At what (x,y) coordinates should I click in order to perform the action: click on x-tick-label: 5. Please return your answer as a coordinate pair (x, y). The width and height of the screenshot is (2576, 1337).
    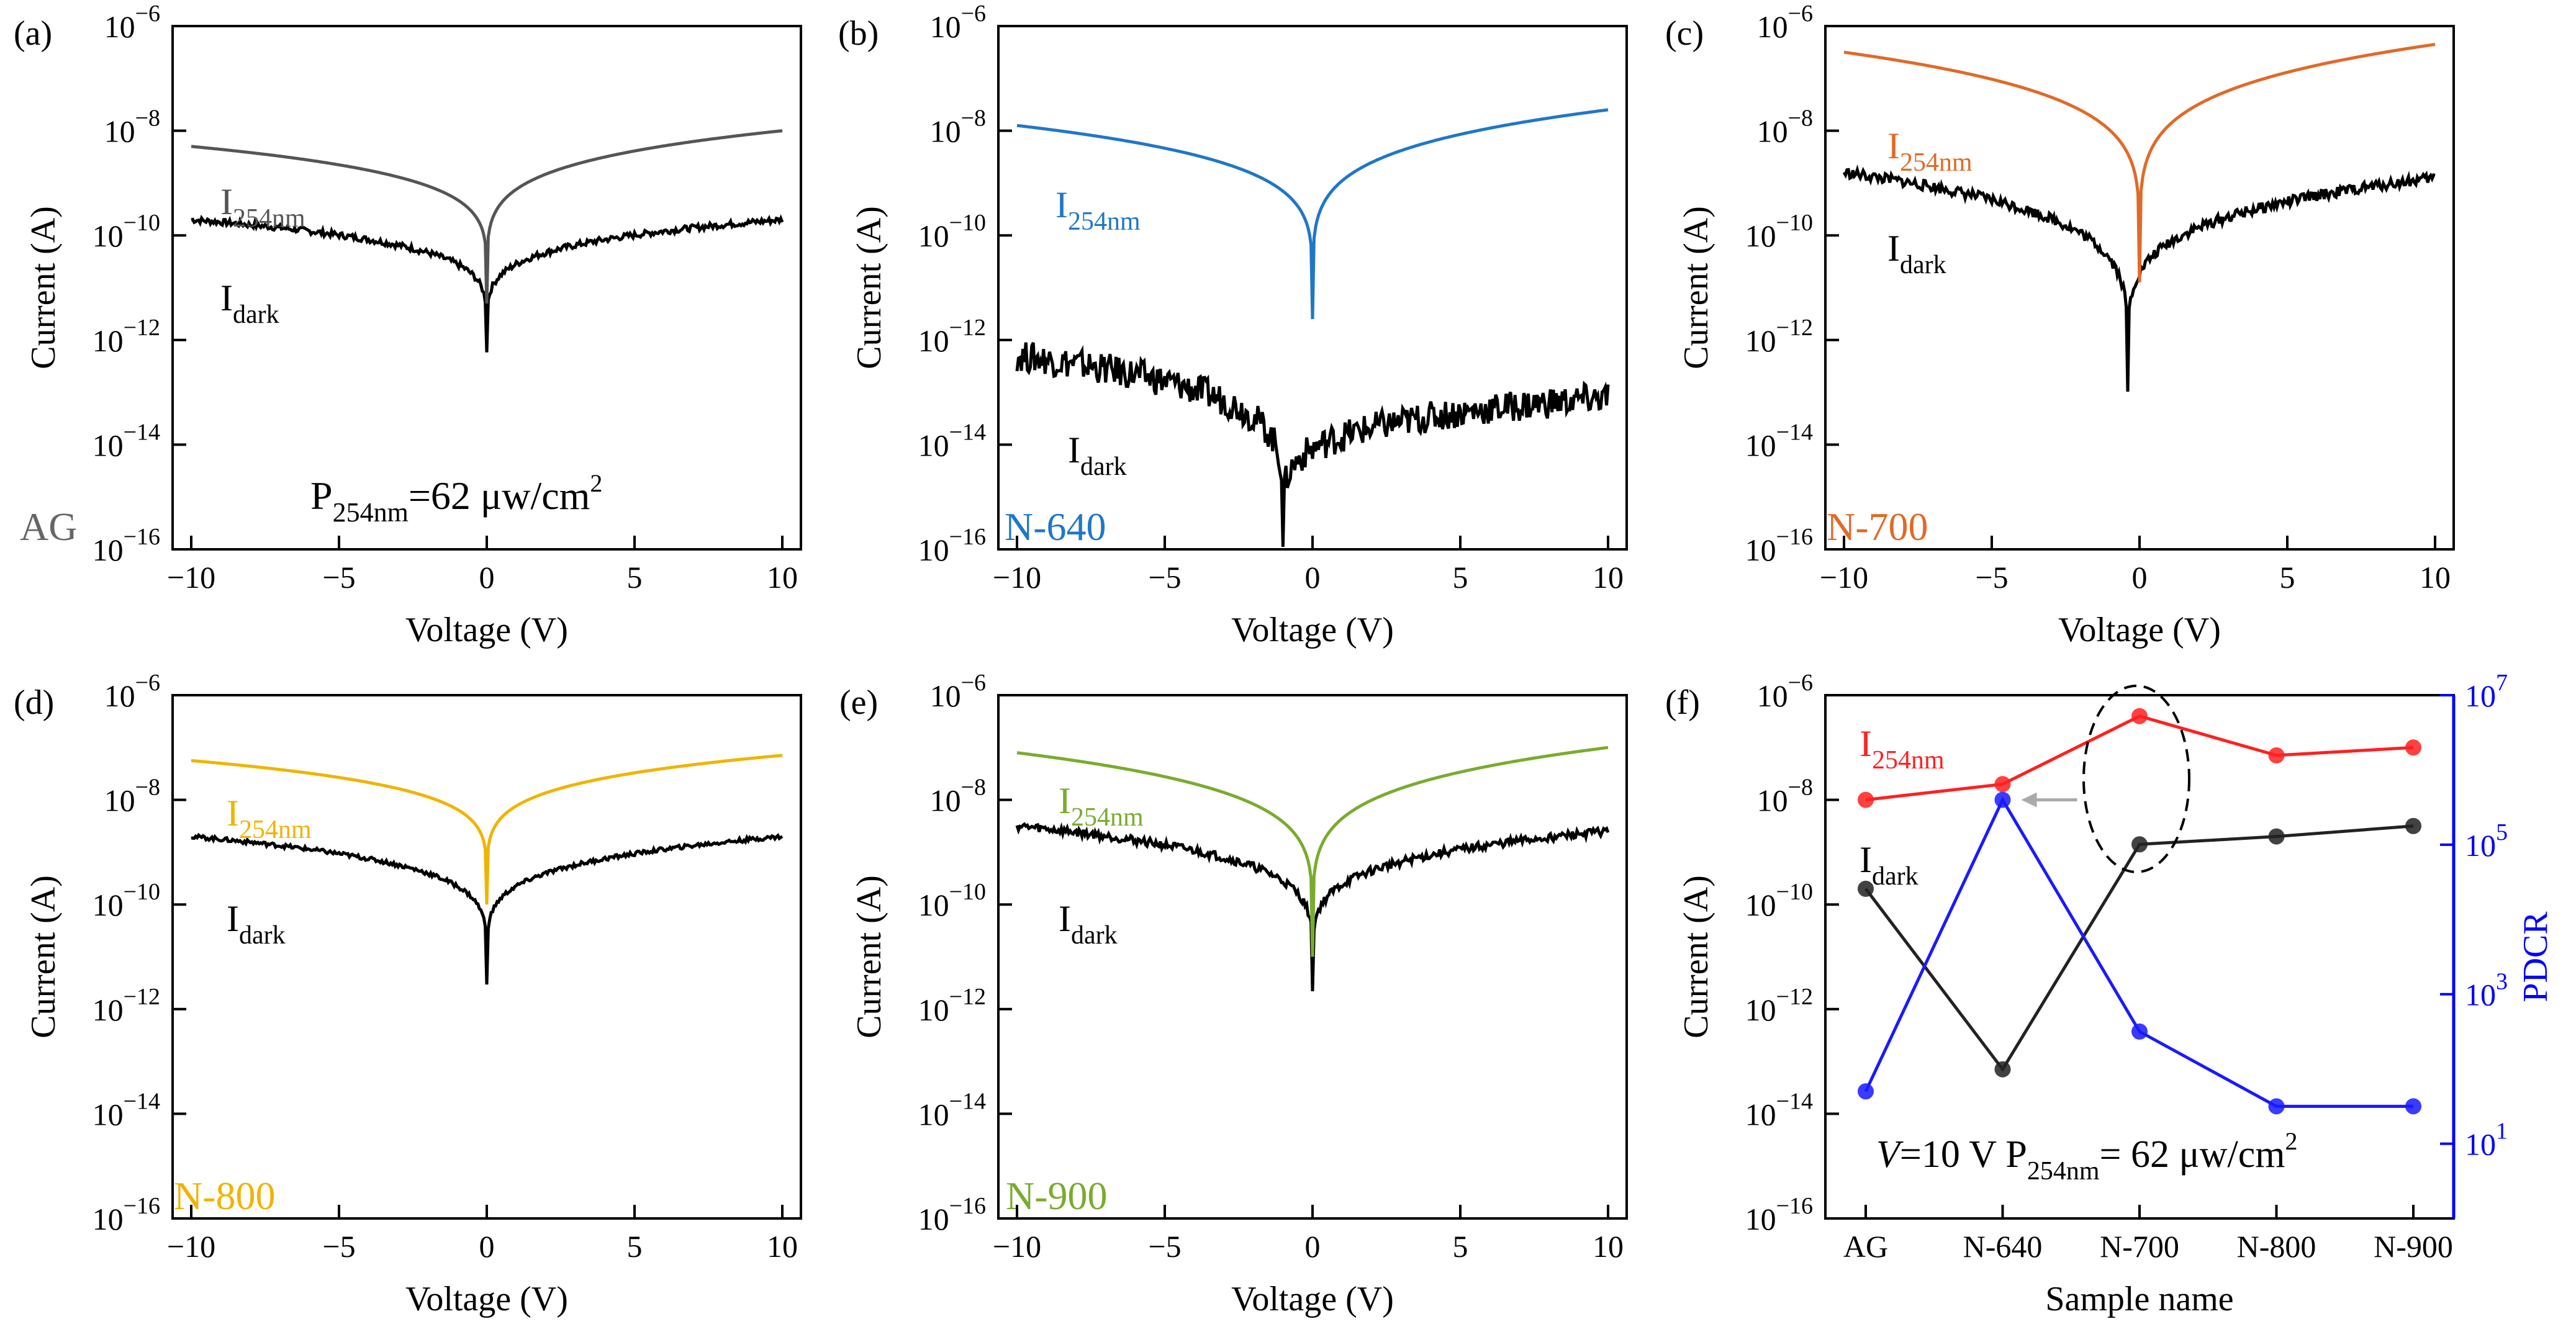
    Looking at the image, I should click on (635, 577).